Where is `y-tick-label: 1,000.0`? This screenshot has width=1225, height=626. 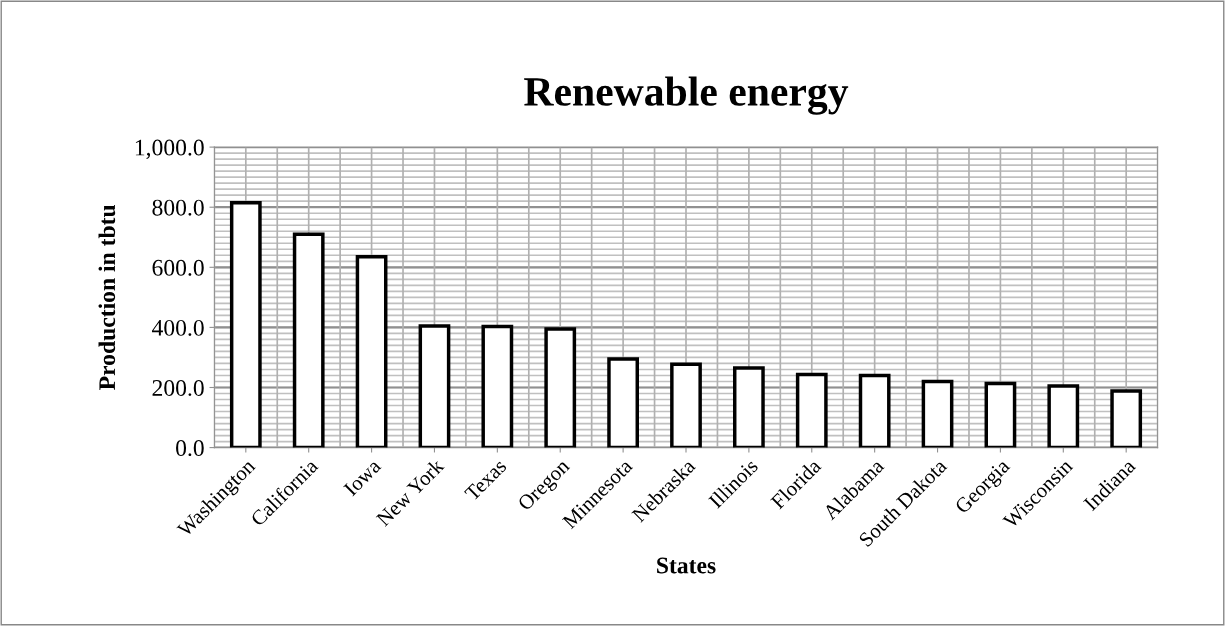
y-tick-label: 1,000.0 is located at coordinates (169, 149).